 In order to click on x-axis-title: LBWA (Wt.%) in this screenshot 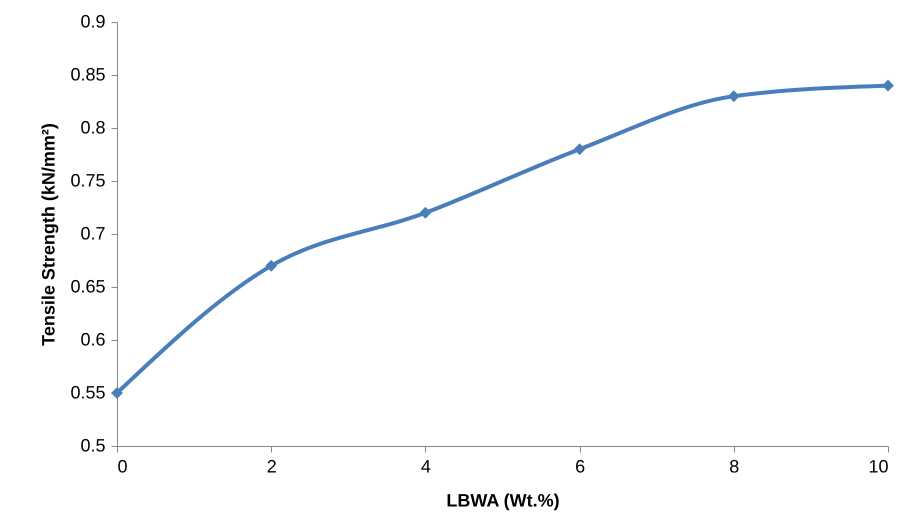, I will do `click(503, 500)`.